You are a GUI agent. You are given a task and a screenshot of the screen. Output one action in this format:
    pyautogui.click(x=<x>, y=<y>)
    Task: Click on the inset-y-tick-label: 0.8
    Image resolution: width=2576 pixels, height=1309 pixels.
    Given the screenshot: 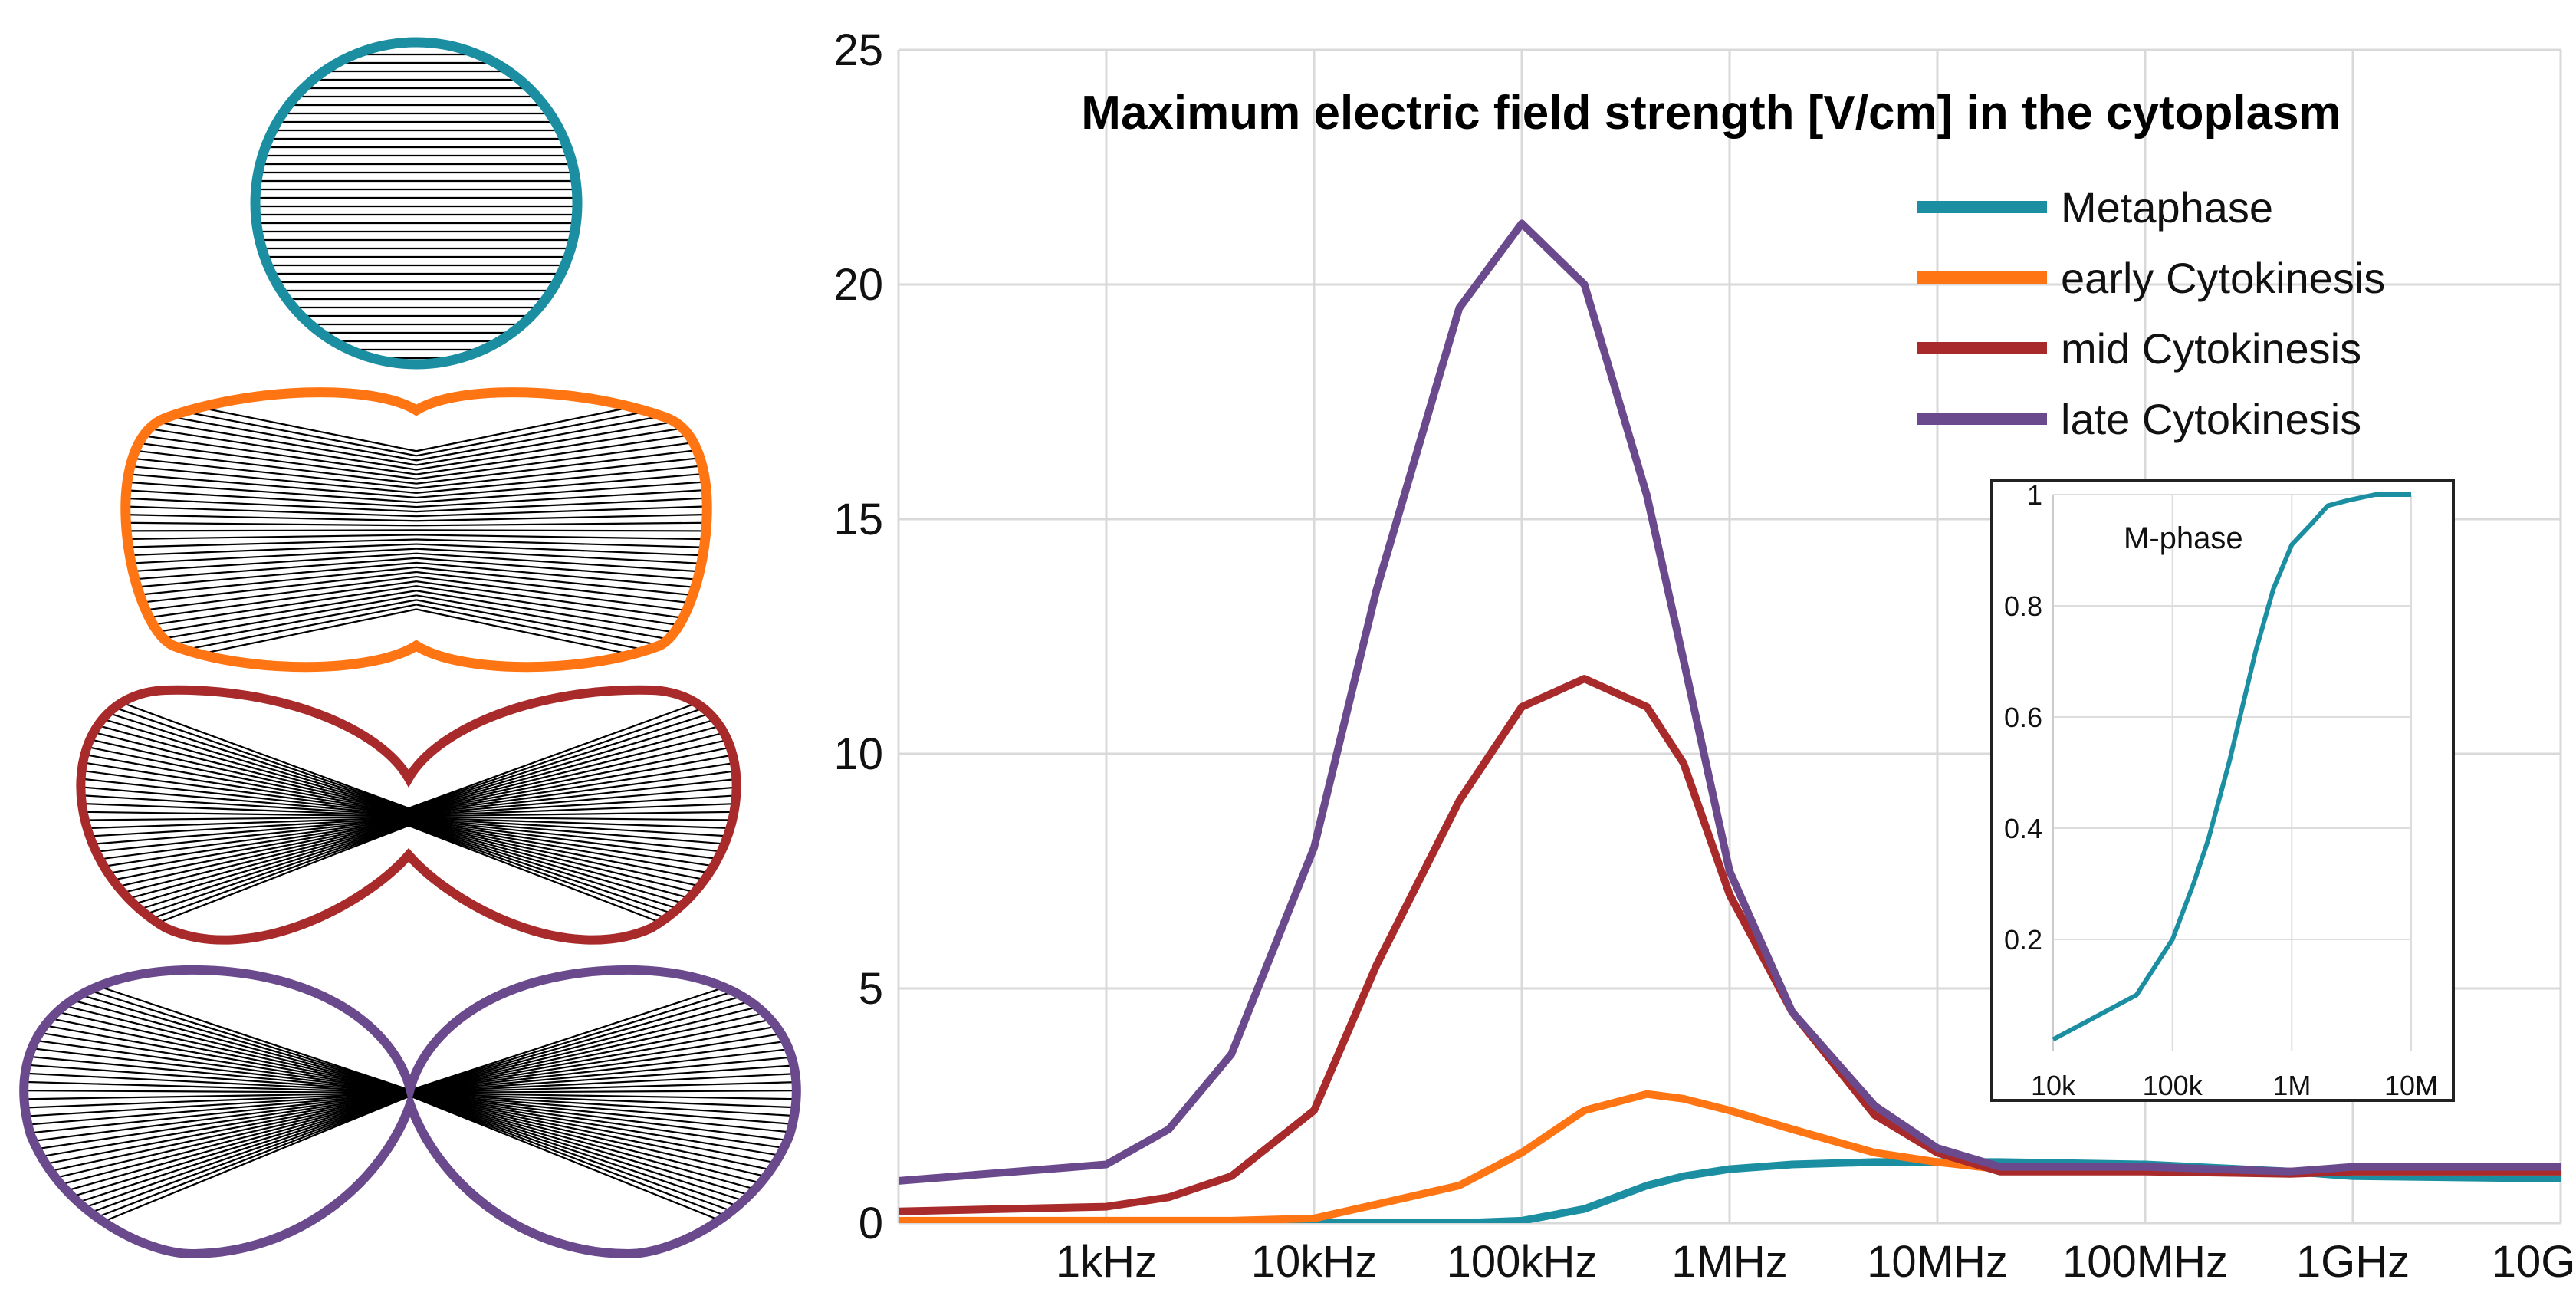 What is the action you would take?
    pyautogui.click(x=2023, y=606)
    